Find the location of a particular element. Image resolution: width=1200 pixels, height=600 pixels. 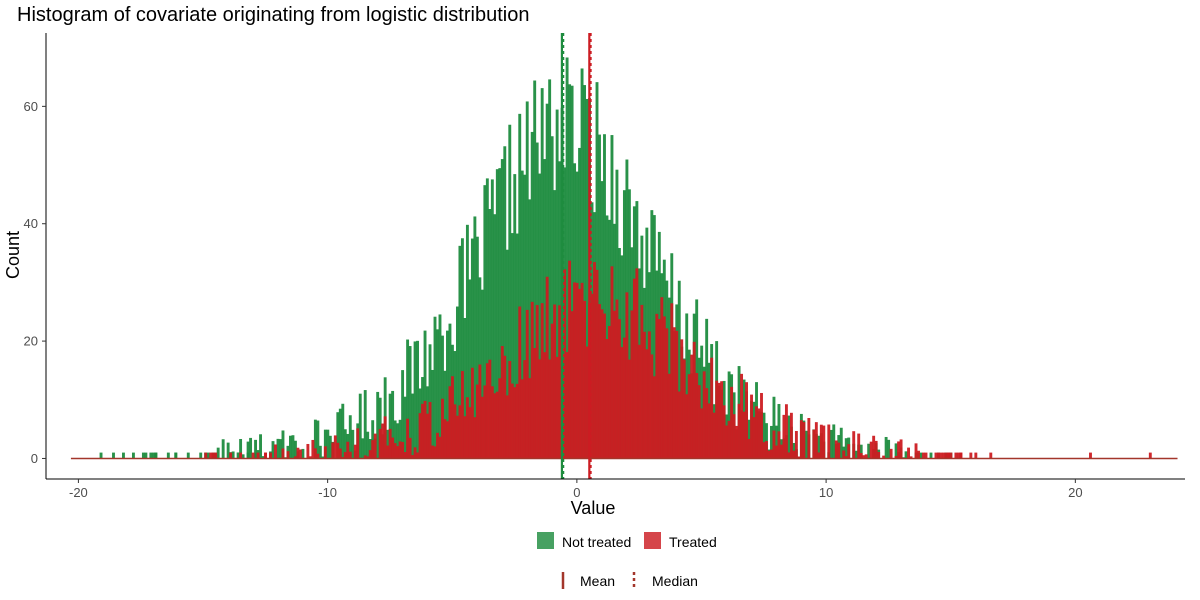

y-tick-label: 20 is located at coordinates (31, 341).